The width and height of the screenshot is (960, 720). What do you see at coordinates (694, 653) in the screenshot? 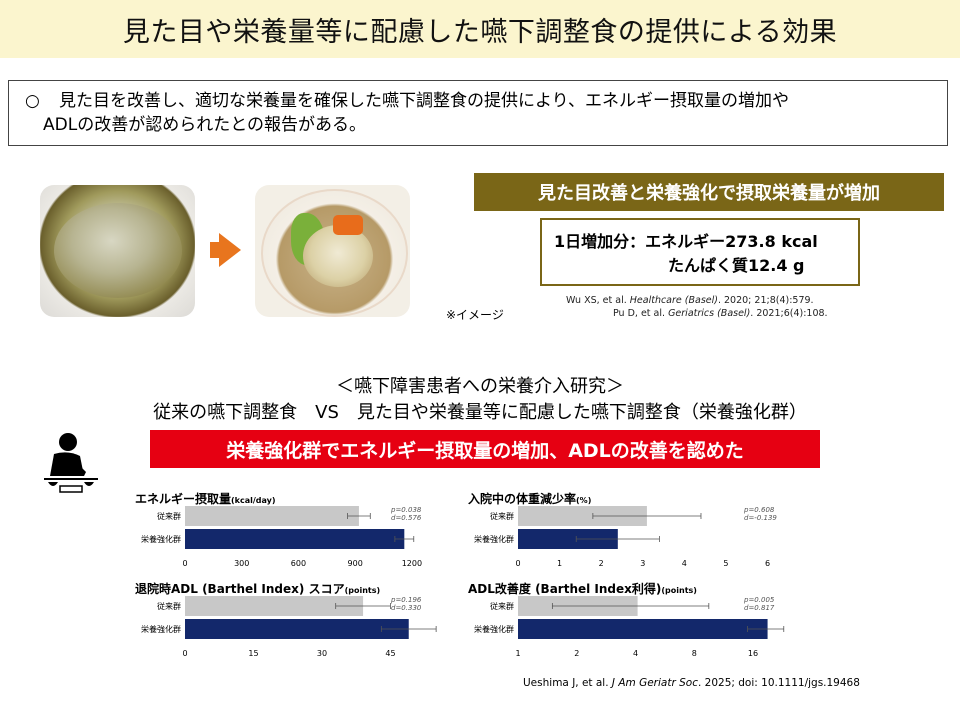
I see `tick-label: 8` at bounding box center [694, 653].